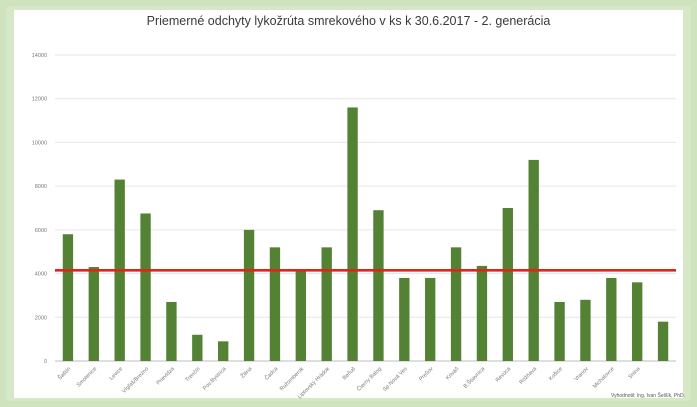 This screenshot has width=697, height=407. What do you see at coordinates (271, 373) in the screenshot?
I see `x-tick-label: Čadca` at bounding box center [271, 373].